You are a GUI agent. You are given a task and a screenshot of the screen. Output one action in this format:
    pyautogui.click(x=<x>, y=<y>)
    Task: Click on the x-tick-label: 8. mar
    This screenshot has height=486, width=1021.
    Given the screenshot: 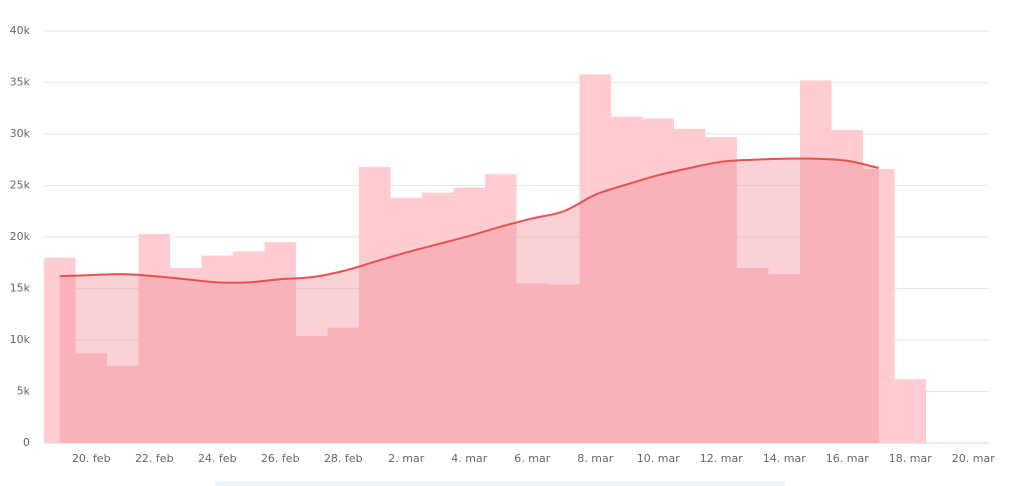 What is the action you would take?
    pyautogui.click(x=595, y=458)
    